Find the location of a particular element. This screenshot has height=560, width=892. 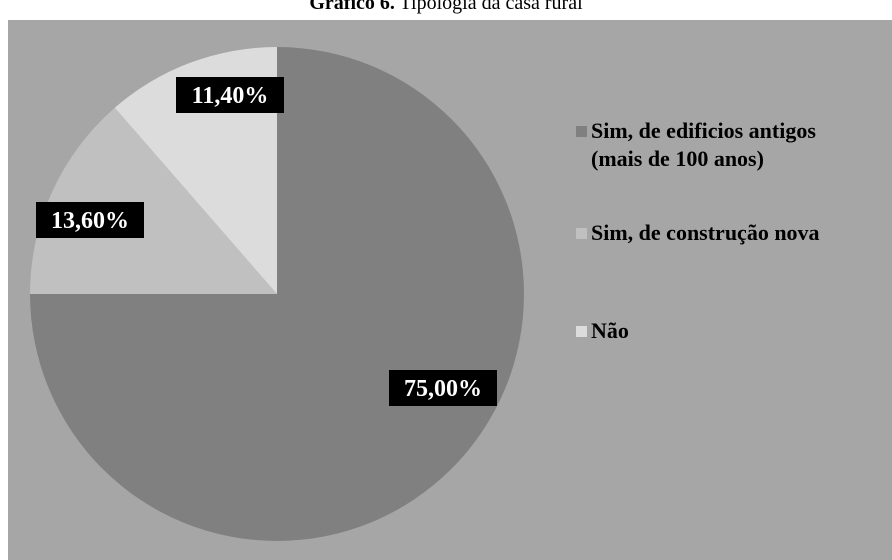

chart-title-bold: Gráfico 6. is located at coordinates (352, 7).